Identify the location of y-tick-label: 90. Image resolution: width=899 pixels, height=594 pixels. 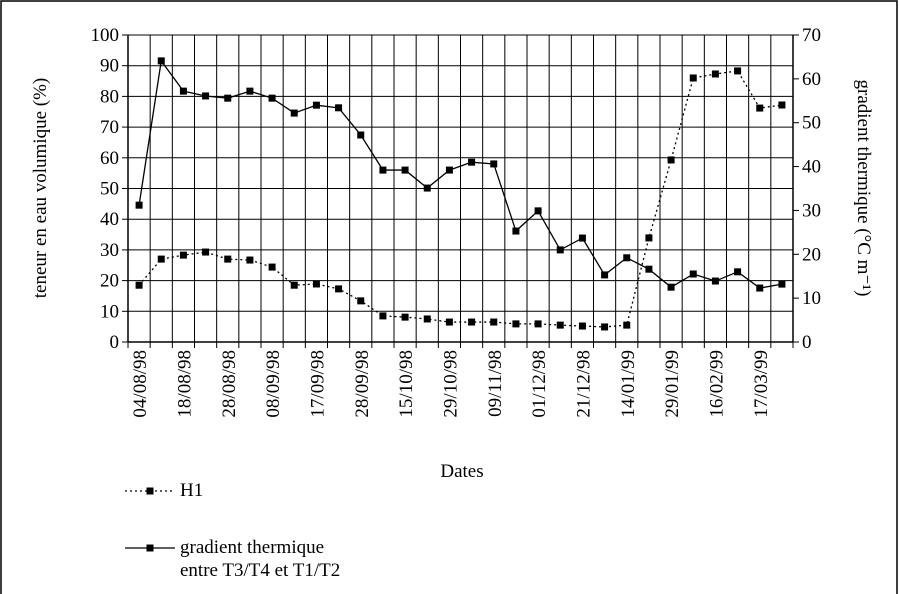
(109, 66).